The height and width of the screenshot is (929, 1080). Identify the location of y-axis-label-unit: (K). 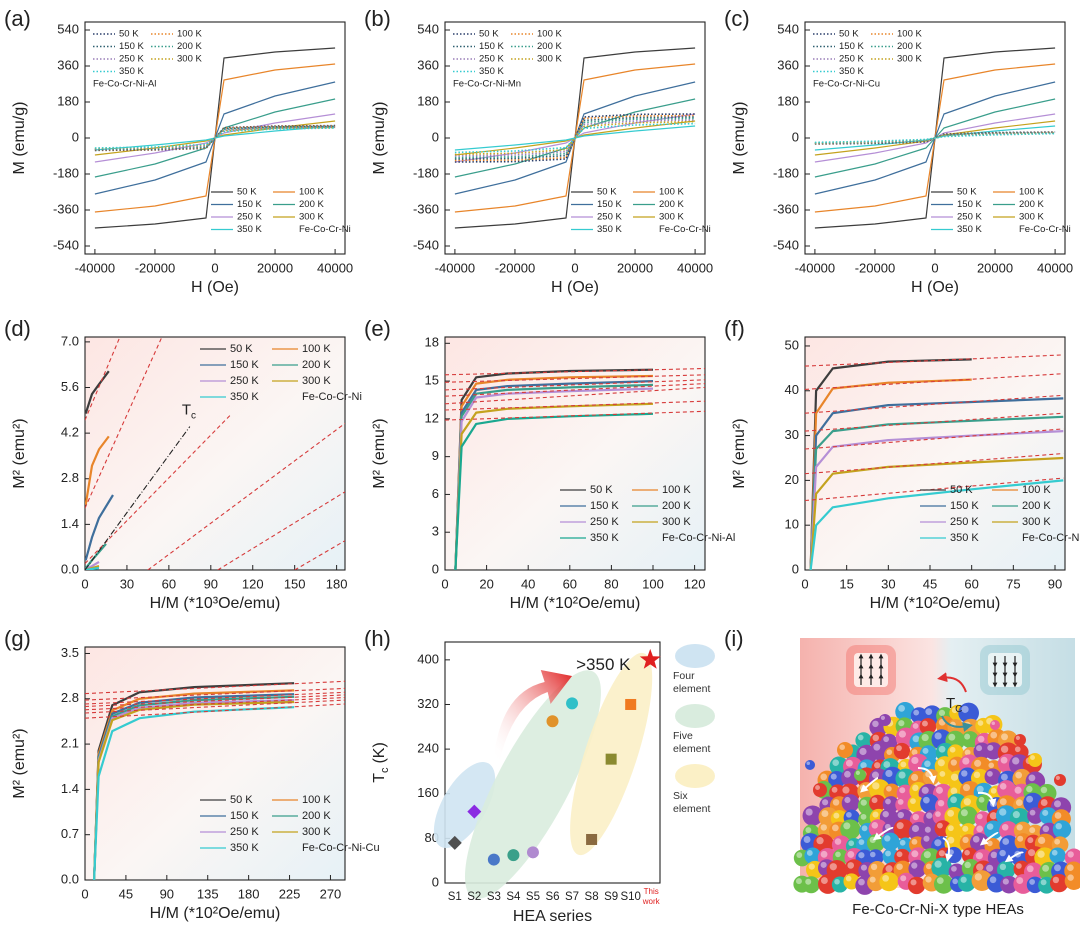
(379, 752).